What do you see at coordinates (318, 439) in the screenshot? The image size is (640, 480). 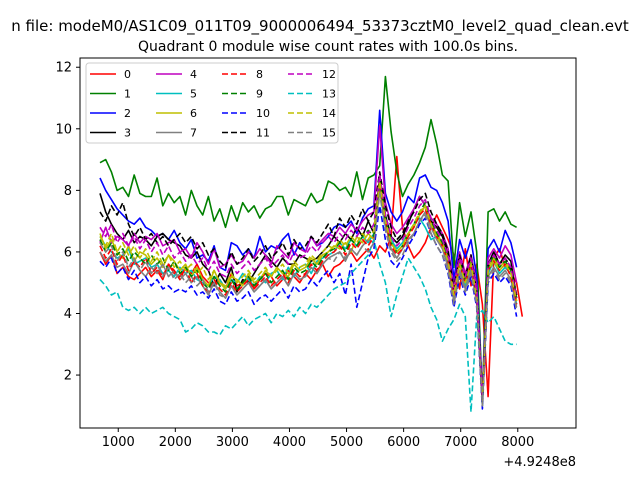 I see `x-axis: 1000 2000 3000 4000 5000 6000 7000 8000` at bounding box center [318, 439].